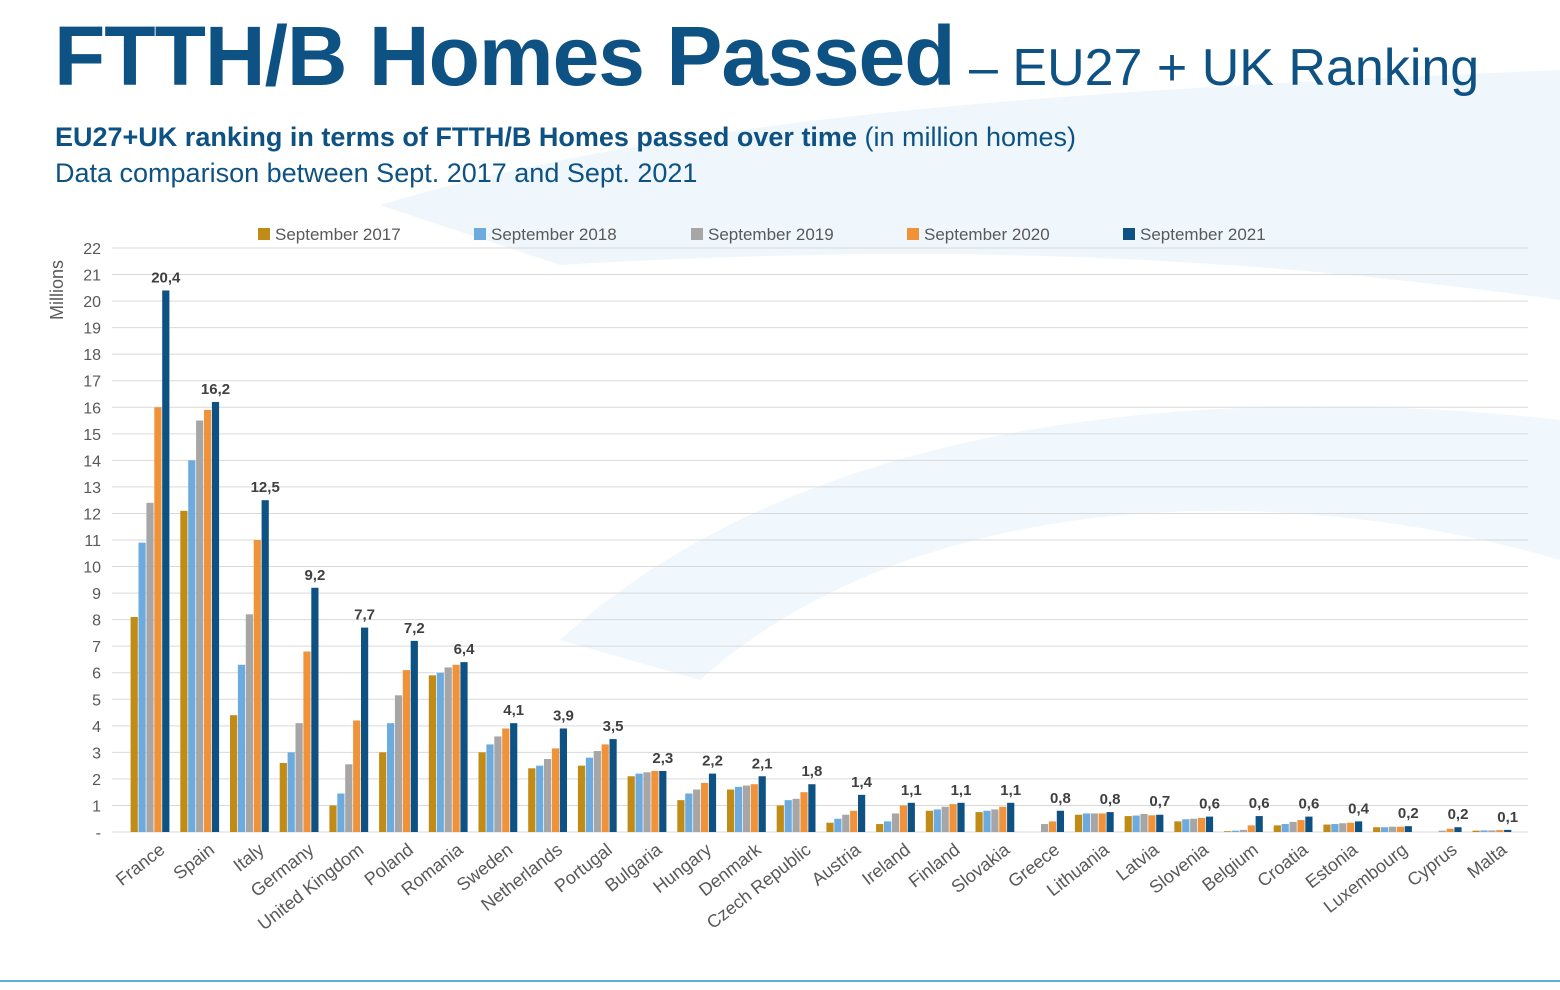 Image resolution: width=1560 pixels, height=990 pixels. Describe the element at coordinates (662, 758) in the screenshot. I see `data-label: 2,3` at that location.